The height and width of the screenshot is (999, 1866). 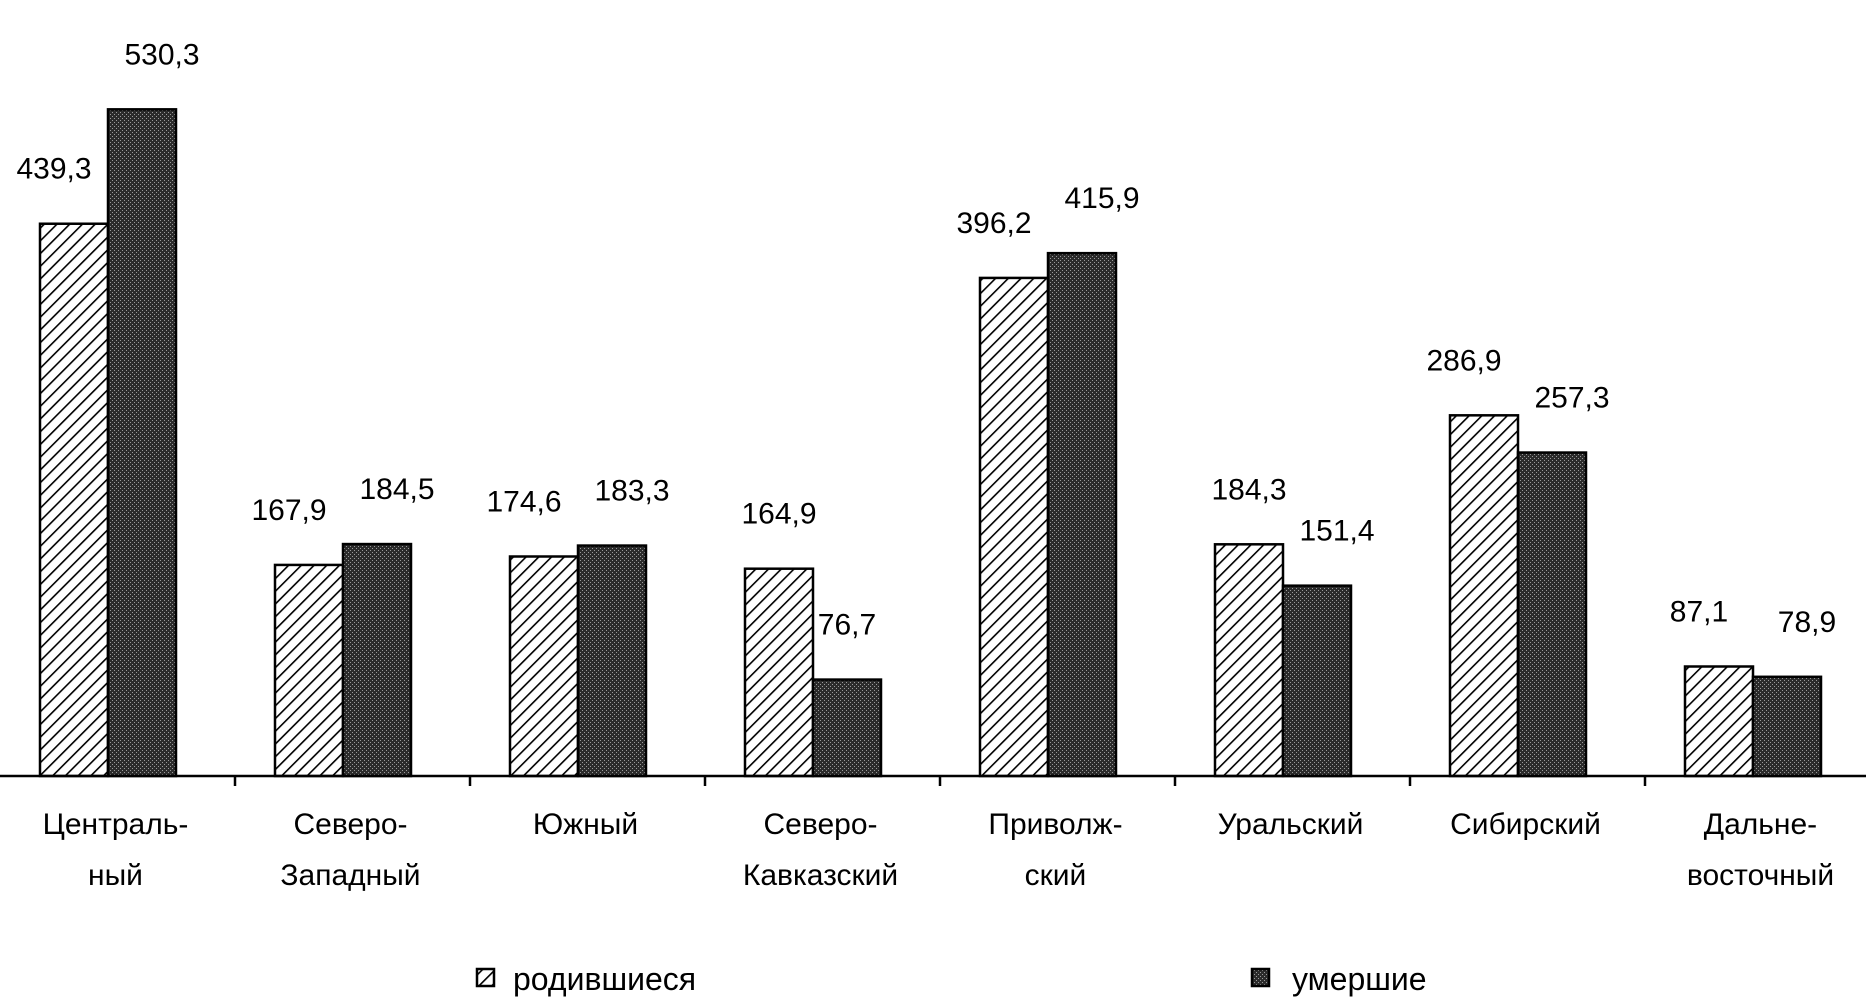 What do you see at coordinates (993, 223) in the screenshot?
I see `value-label-born-4: 396,2` at bounding box center [993, 223].